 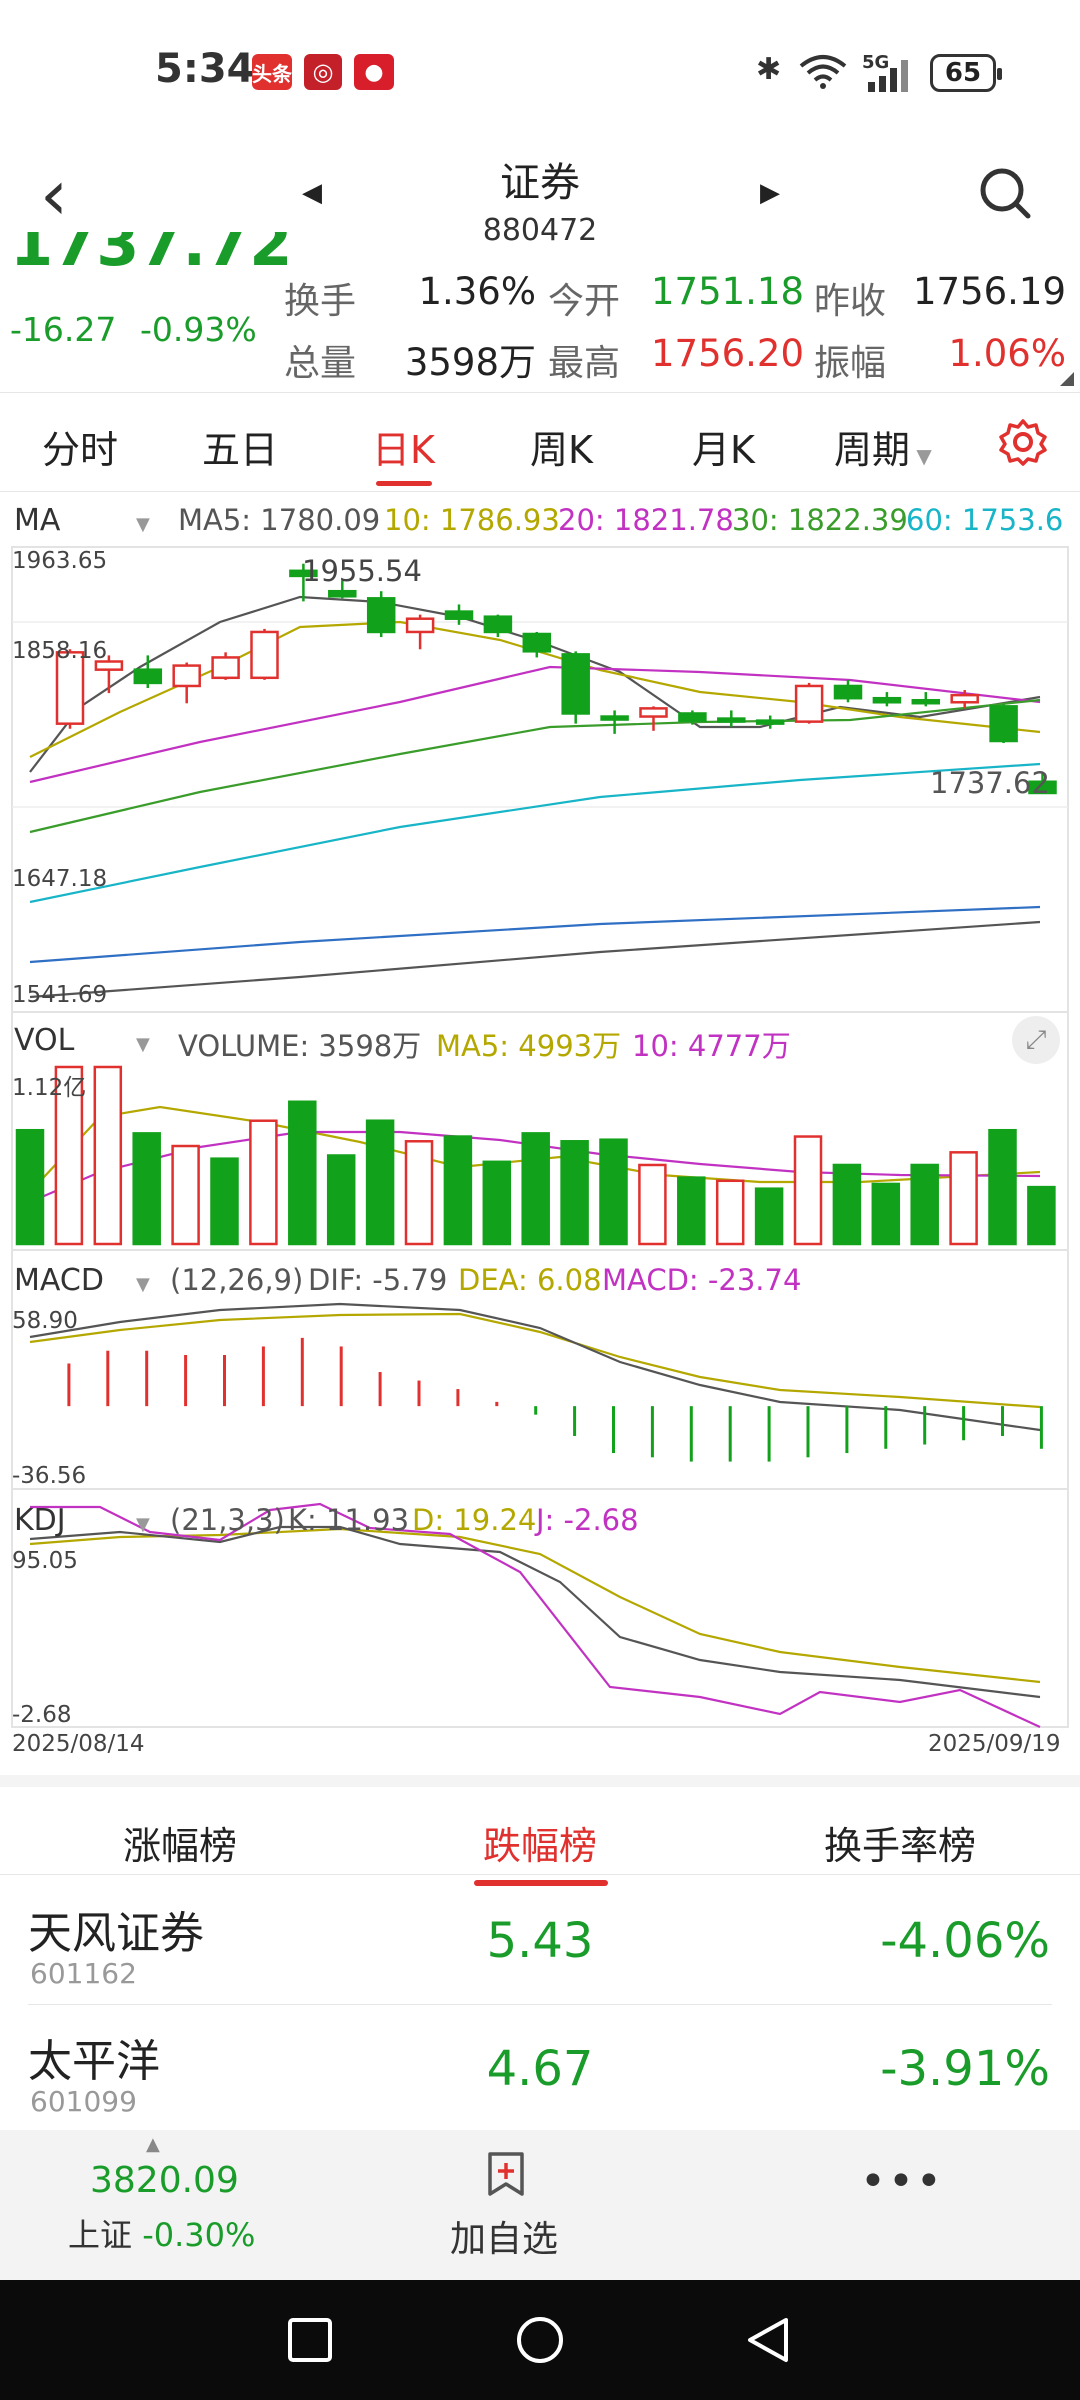 I want to click on bottom-bar: ▲ 3820.09 上证 -0.30% 加自选 •••, so click(x=540, y=2205).